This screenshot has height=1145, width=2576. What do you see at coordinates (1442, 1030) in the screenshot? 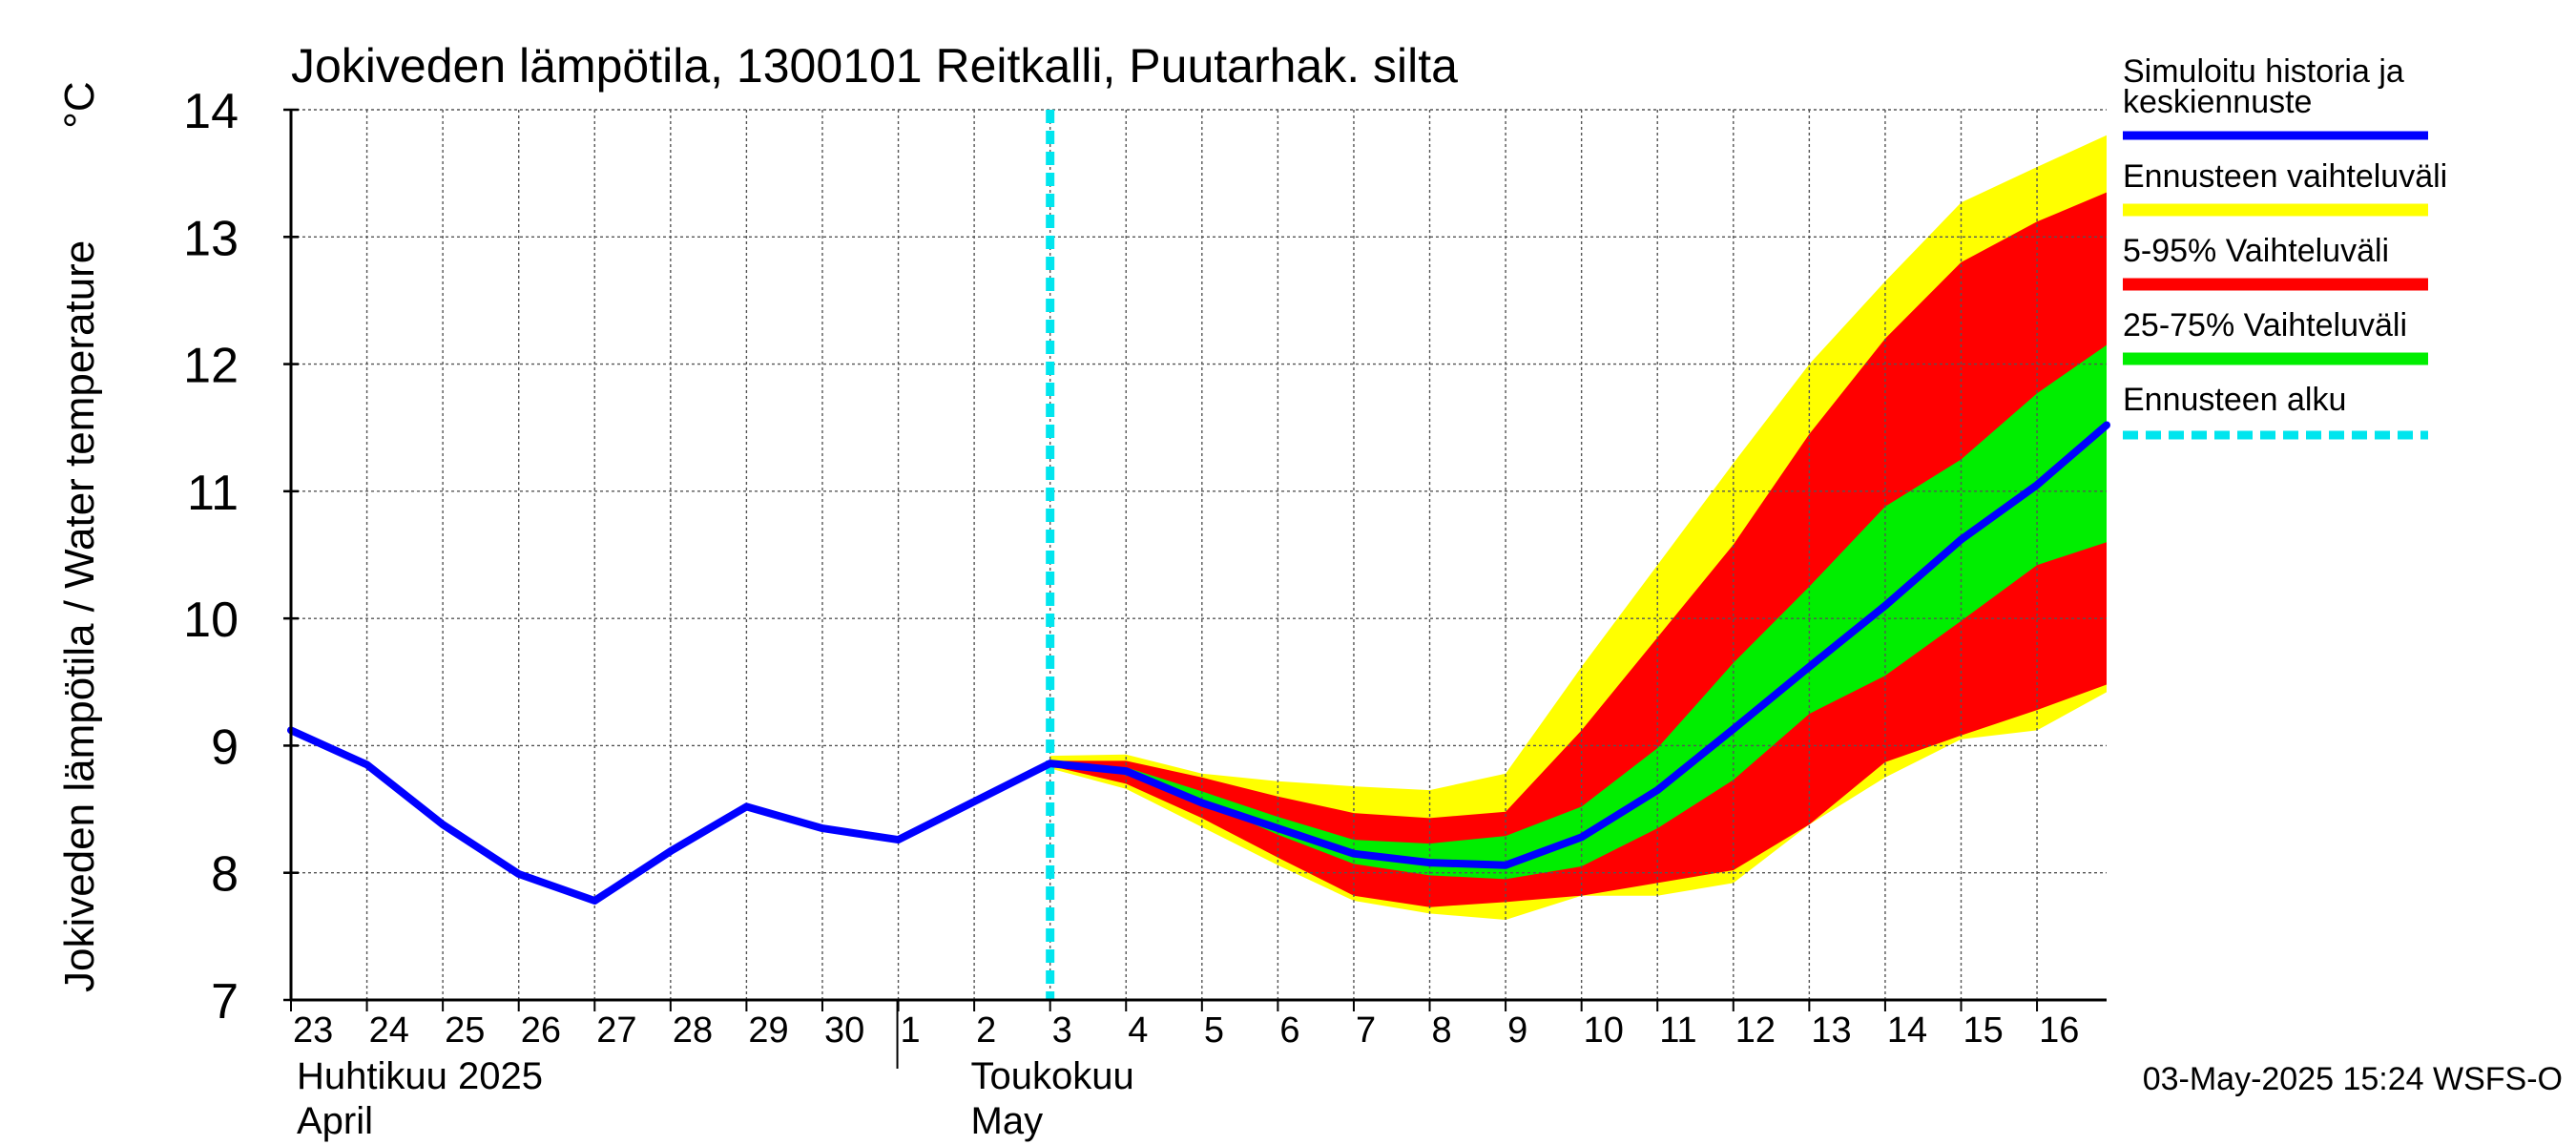
I see `x-tick-label: 8` at bounding box center [1442, 1030].